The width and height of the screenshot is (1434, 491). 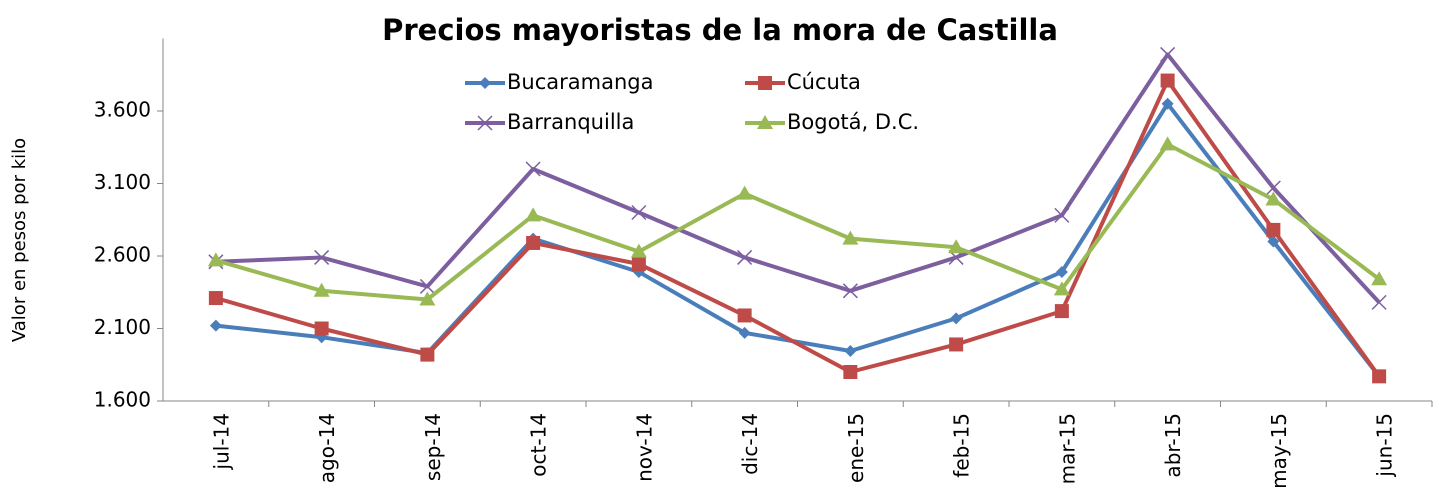 I want to click on x-tick-label: oct-14, so click(x=539, y=445).